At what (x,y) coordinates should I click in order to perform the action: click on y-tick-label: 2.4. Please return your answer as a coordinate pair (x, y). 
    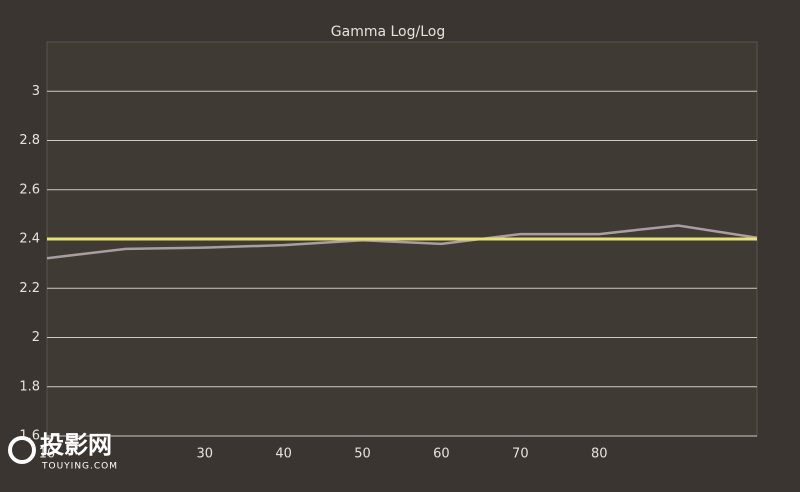
    Looking at the image, I should click on (29, 239).